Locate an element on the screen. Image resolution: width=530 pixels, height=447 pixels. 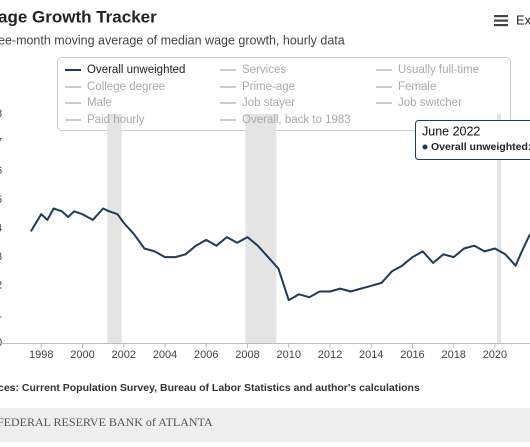
y-tick-label: 1 is located at coordinates (1, 314).